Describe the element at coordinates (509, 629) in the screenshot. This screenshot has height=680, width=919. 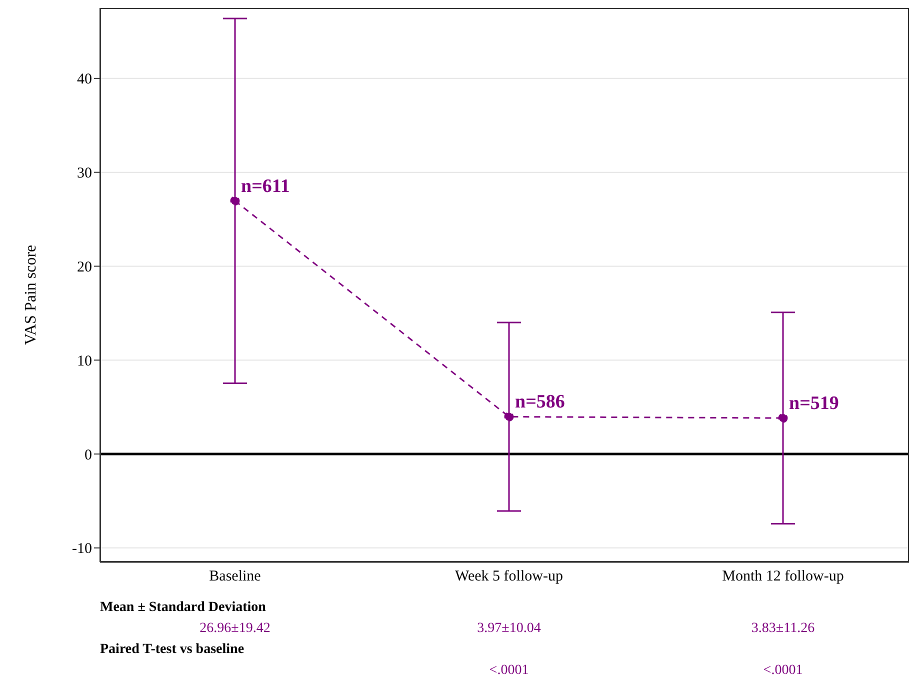
I see `data-label: 3.97±10.04` at that location.